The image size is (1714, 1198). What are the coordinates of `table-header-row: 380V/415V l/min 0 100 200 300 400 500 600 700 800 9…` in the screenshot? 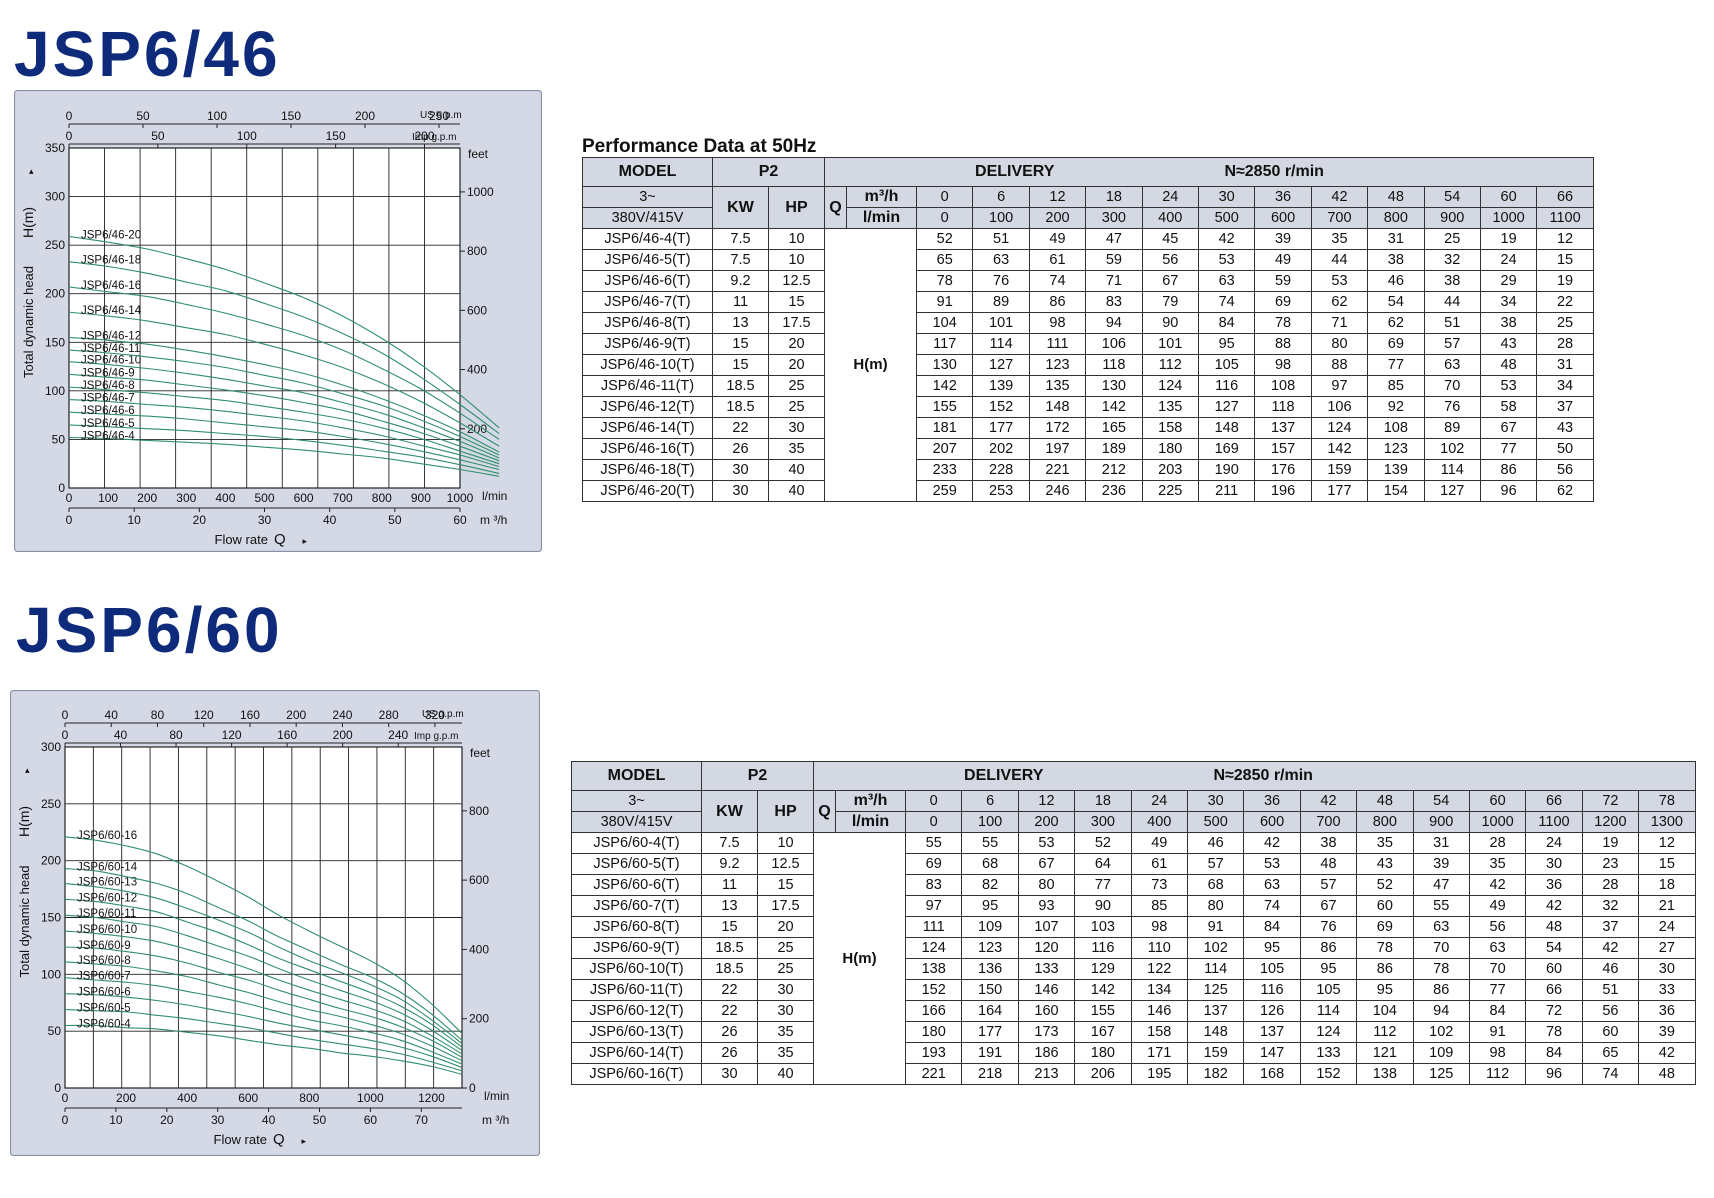 It's located at (1133, 822).